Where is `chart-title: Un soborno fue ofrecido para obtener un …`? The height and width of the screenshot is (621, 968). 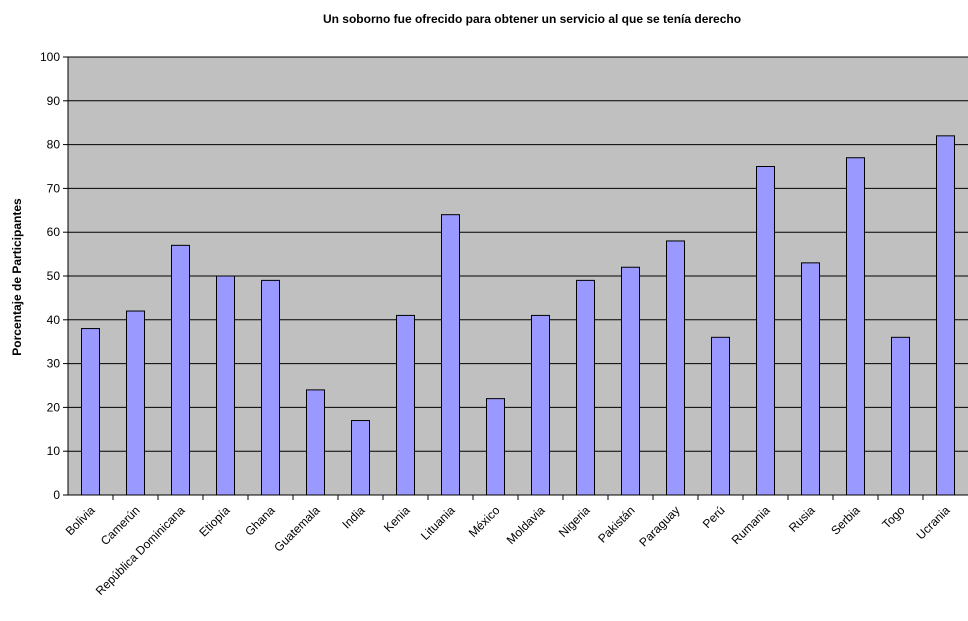
chart-title: Un soborno fue ofrecido para obtener un … is located at coordinates (532, 19).